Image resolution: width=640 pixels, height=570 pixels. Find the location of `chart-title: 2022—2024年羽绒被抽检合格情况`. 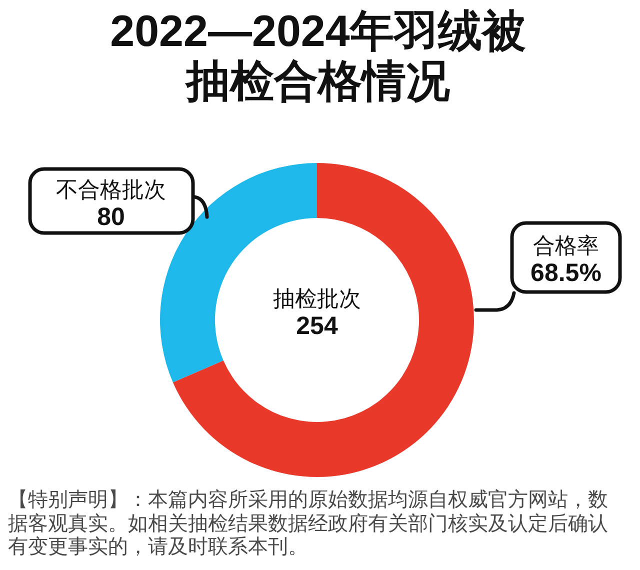

chart-title: 2022—2024年羽绒被抽检合格情况 is located at coordinates (318, 57).